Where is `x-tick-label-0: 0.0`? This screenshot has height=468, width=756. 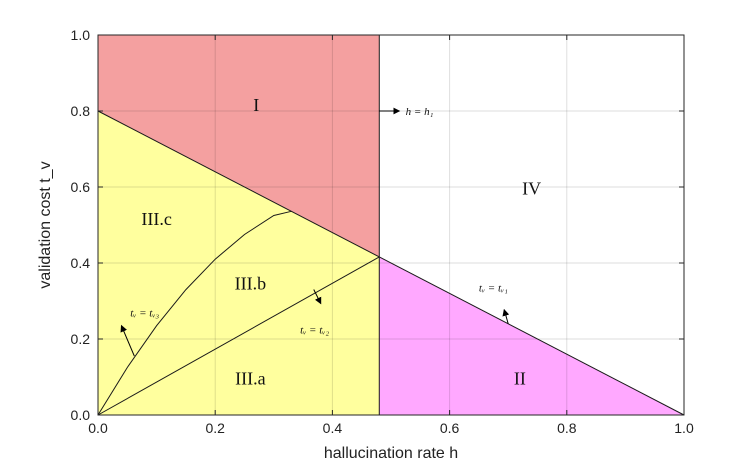
x-tick-label-0: 0.0 is located at coordinates (98, 428).